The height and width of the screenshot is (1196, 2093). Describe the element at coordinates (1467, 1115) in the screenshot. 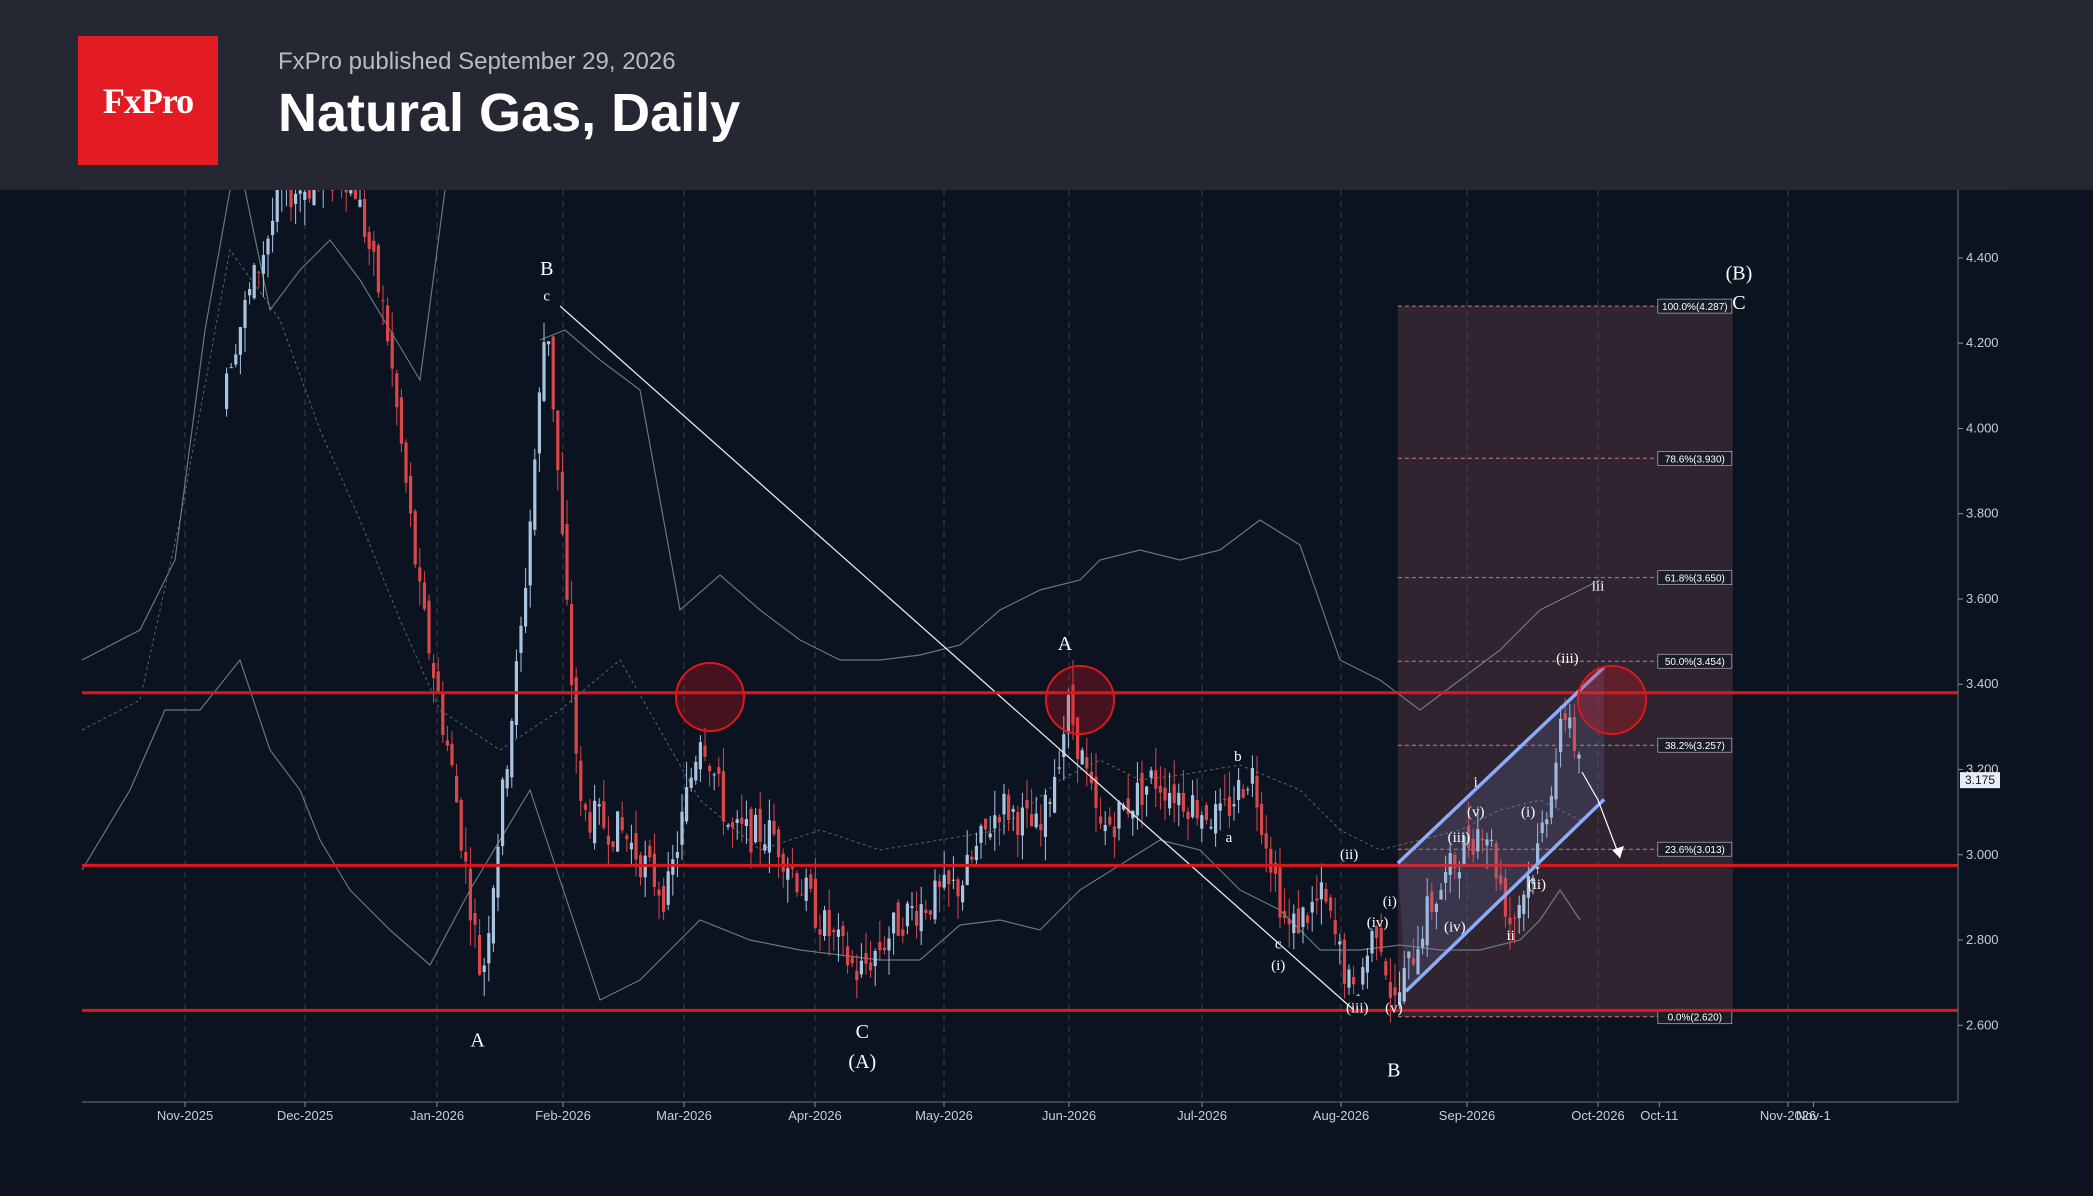

I see `time-tick-label: Sep-2026` at that location.